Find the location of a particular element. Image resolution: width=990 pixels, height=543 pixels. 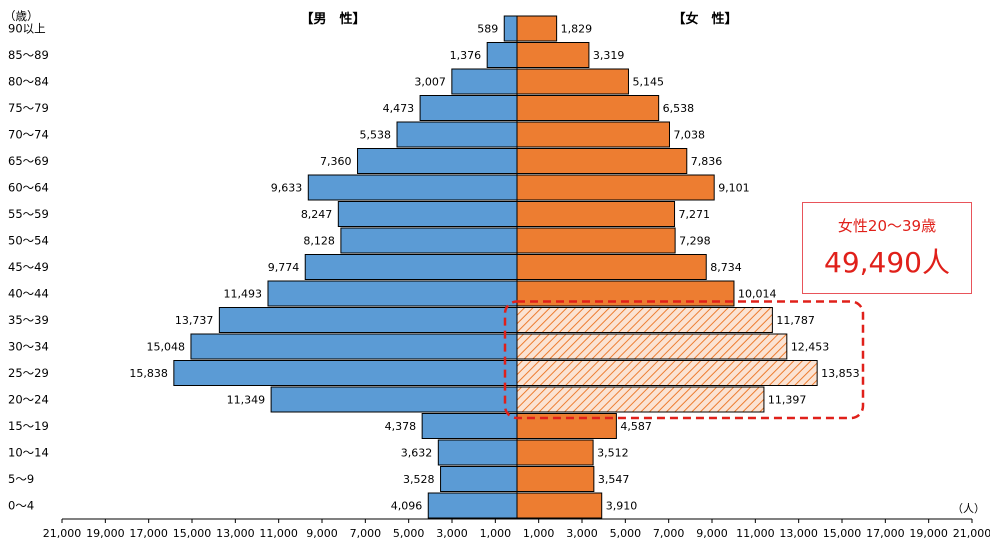

female-value-label-3: 4,587 is located at coordinates (636, 426).